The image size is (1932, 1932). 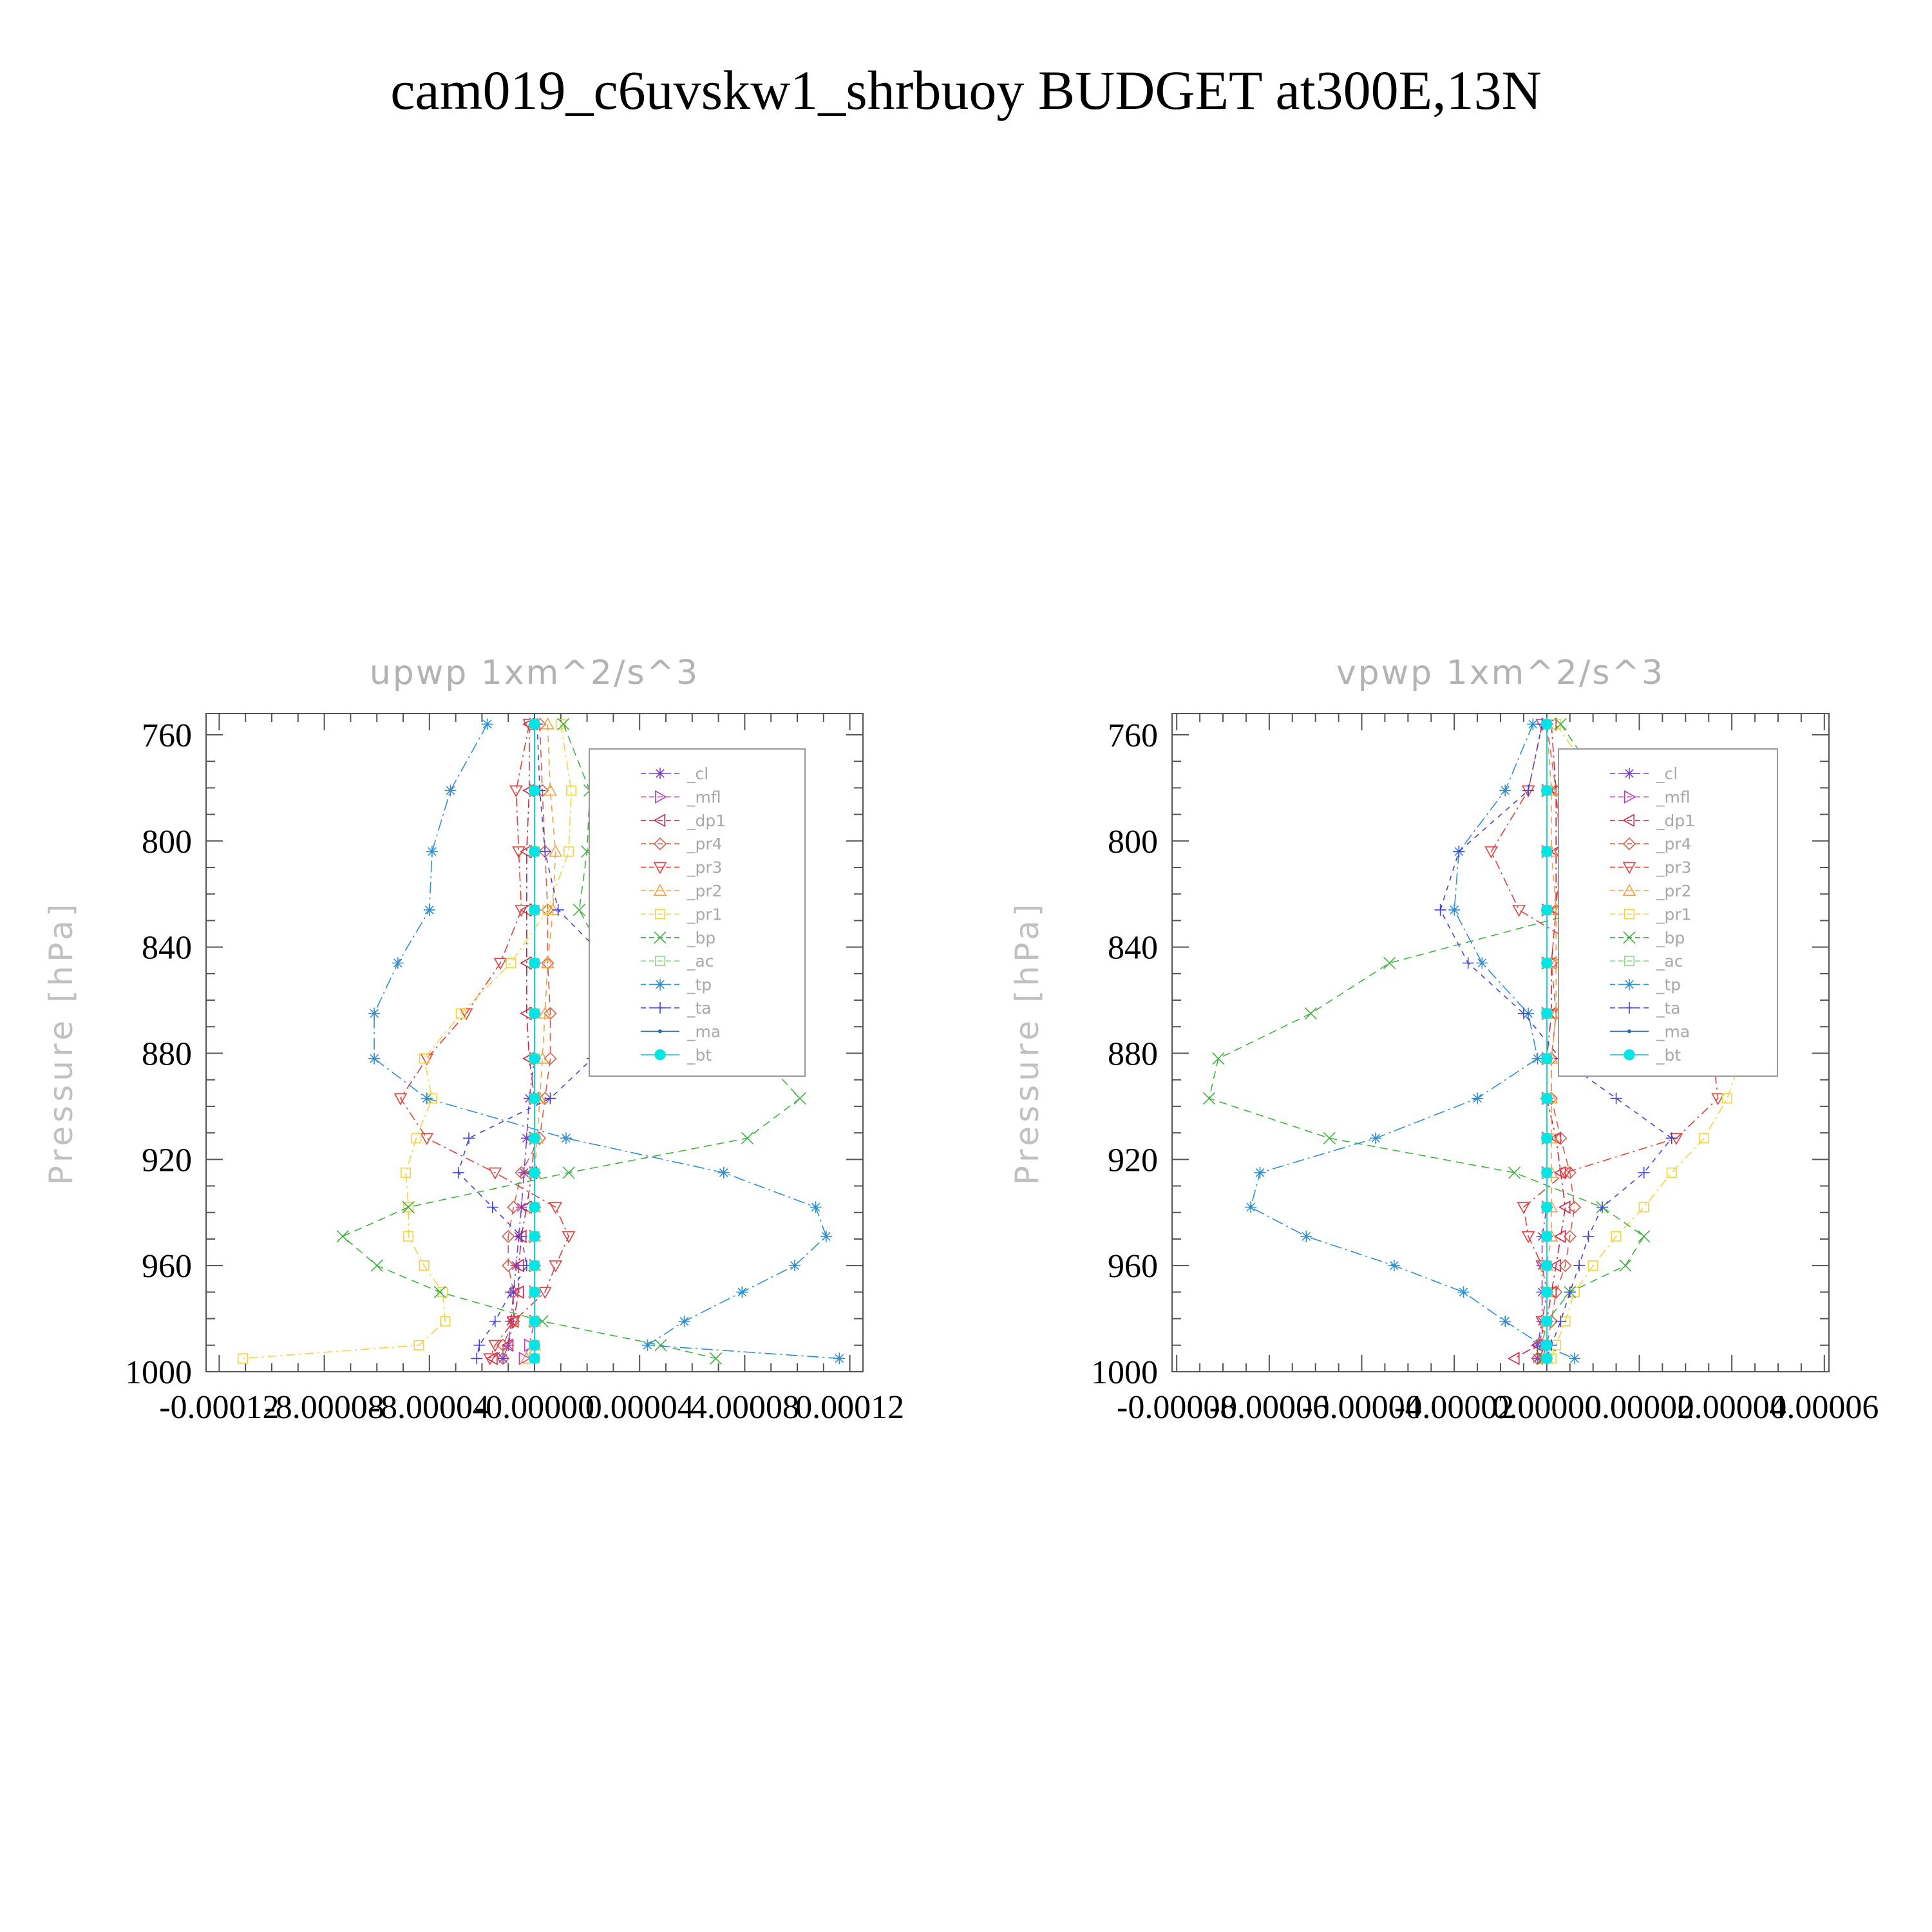 I want to click on vpwp-legend-label-pr1: _pr1, so click(x=1674, y=914).